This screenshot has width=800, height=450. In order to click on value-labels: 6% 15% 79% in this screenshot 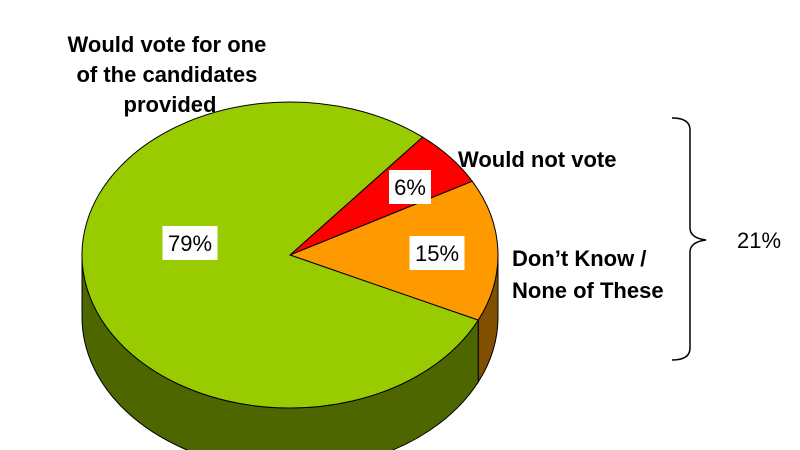, I will do `click(313, 220)`.